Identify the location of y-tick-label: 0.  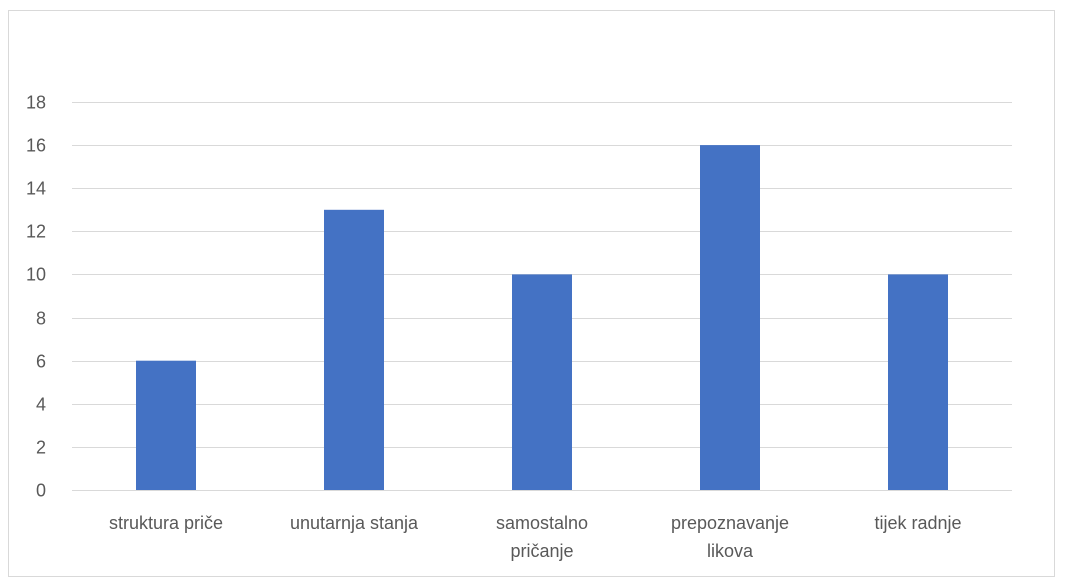
(41, 491).